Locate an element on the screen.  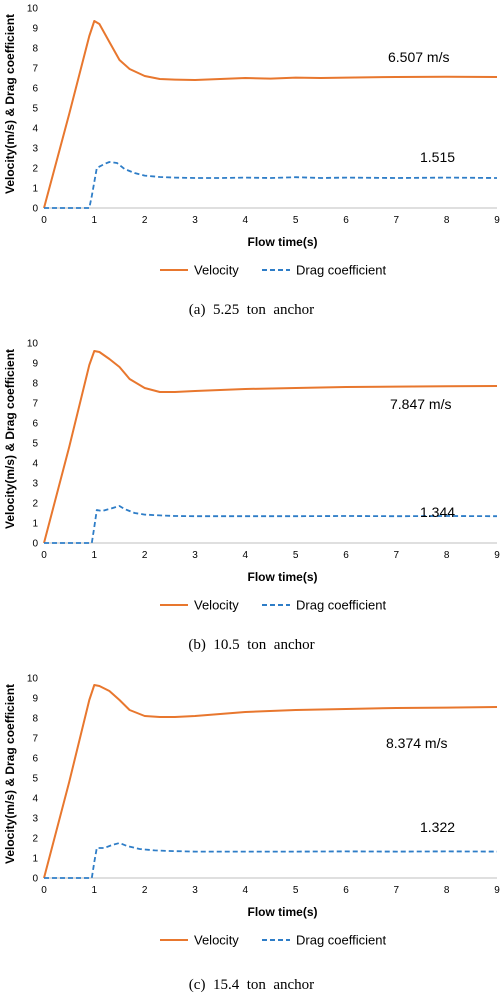
velocity-final-value-label: 8.374 m/s is located at coordinates (416, 743).